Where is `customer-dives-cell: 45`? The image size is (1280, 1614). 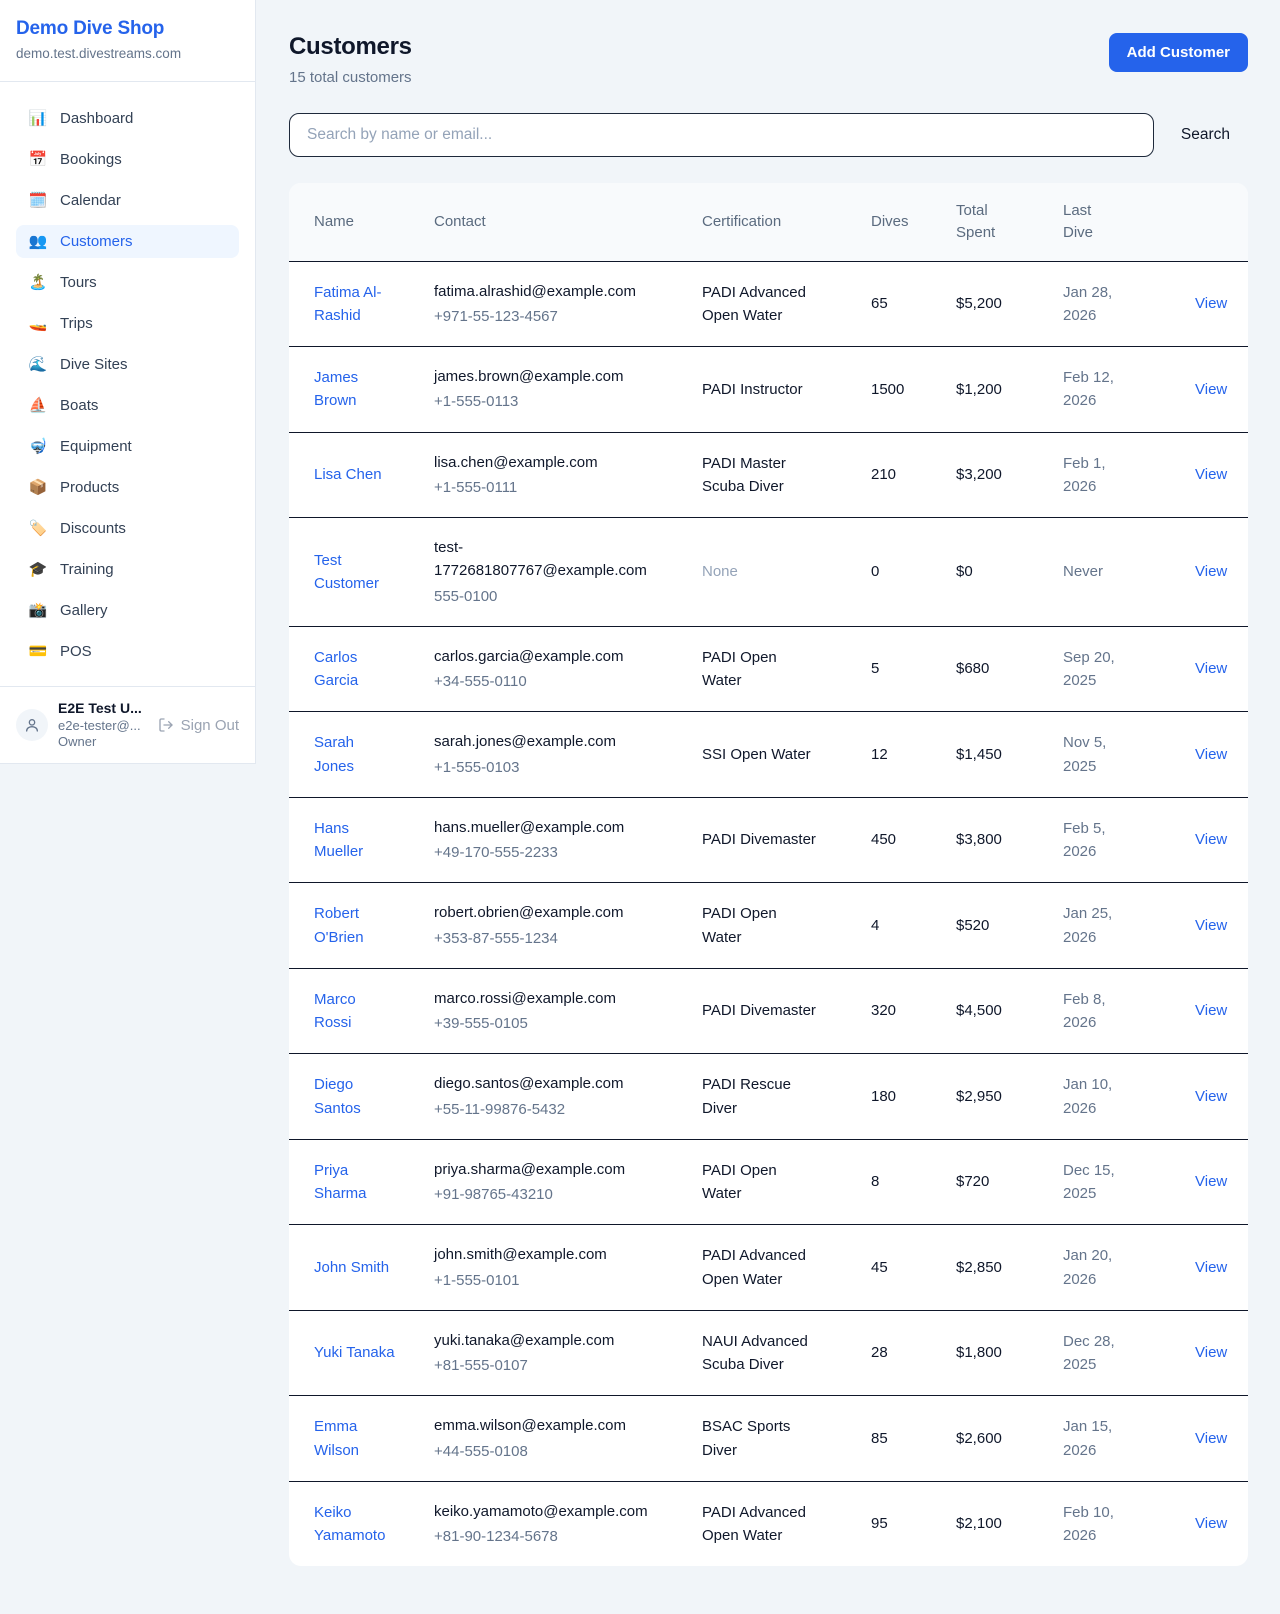
customer-dives-cell: 45 is located at coordinates (913, 1267).